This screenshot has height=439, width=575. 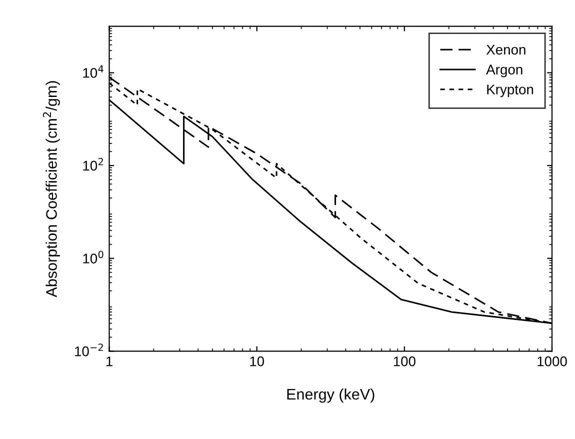 What do you see at coordinates (330, 395) in the screenshot?
I see `x-axis-title: Energy (keV)` at bounding box center [330, 395].